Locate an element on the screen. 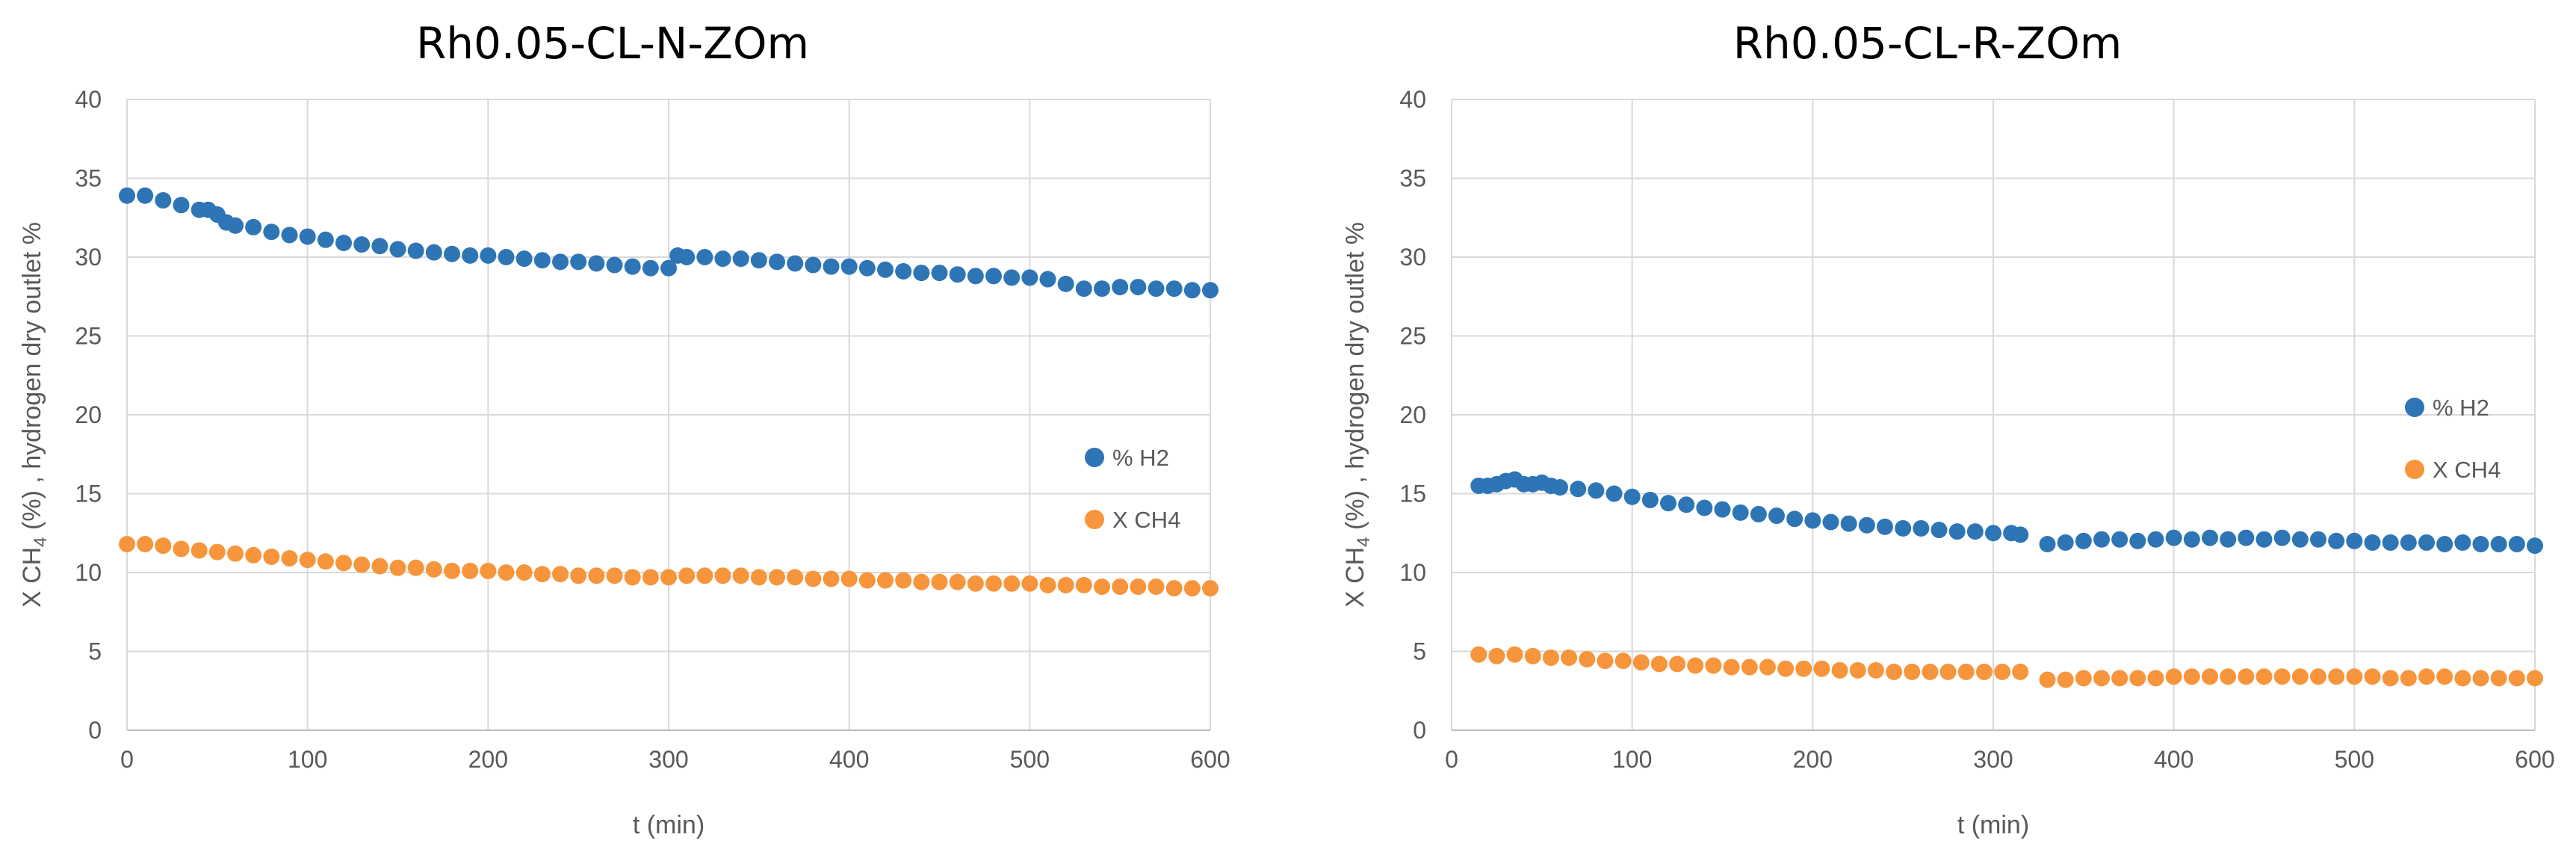  y-axis-title-part: X CH is located at coordinates (1355, 577).